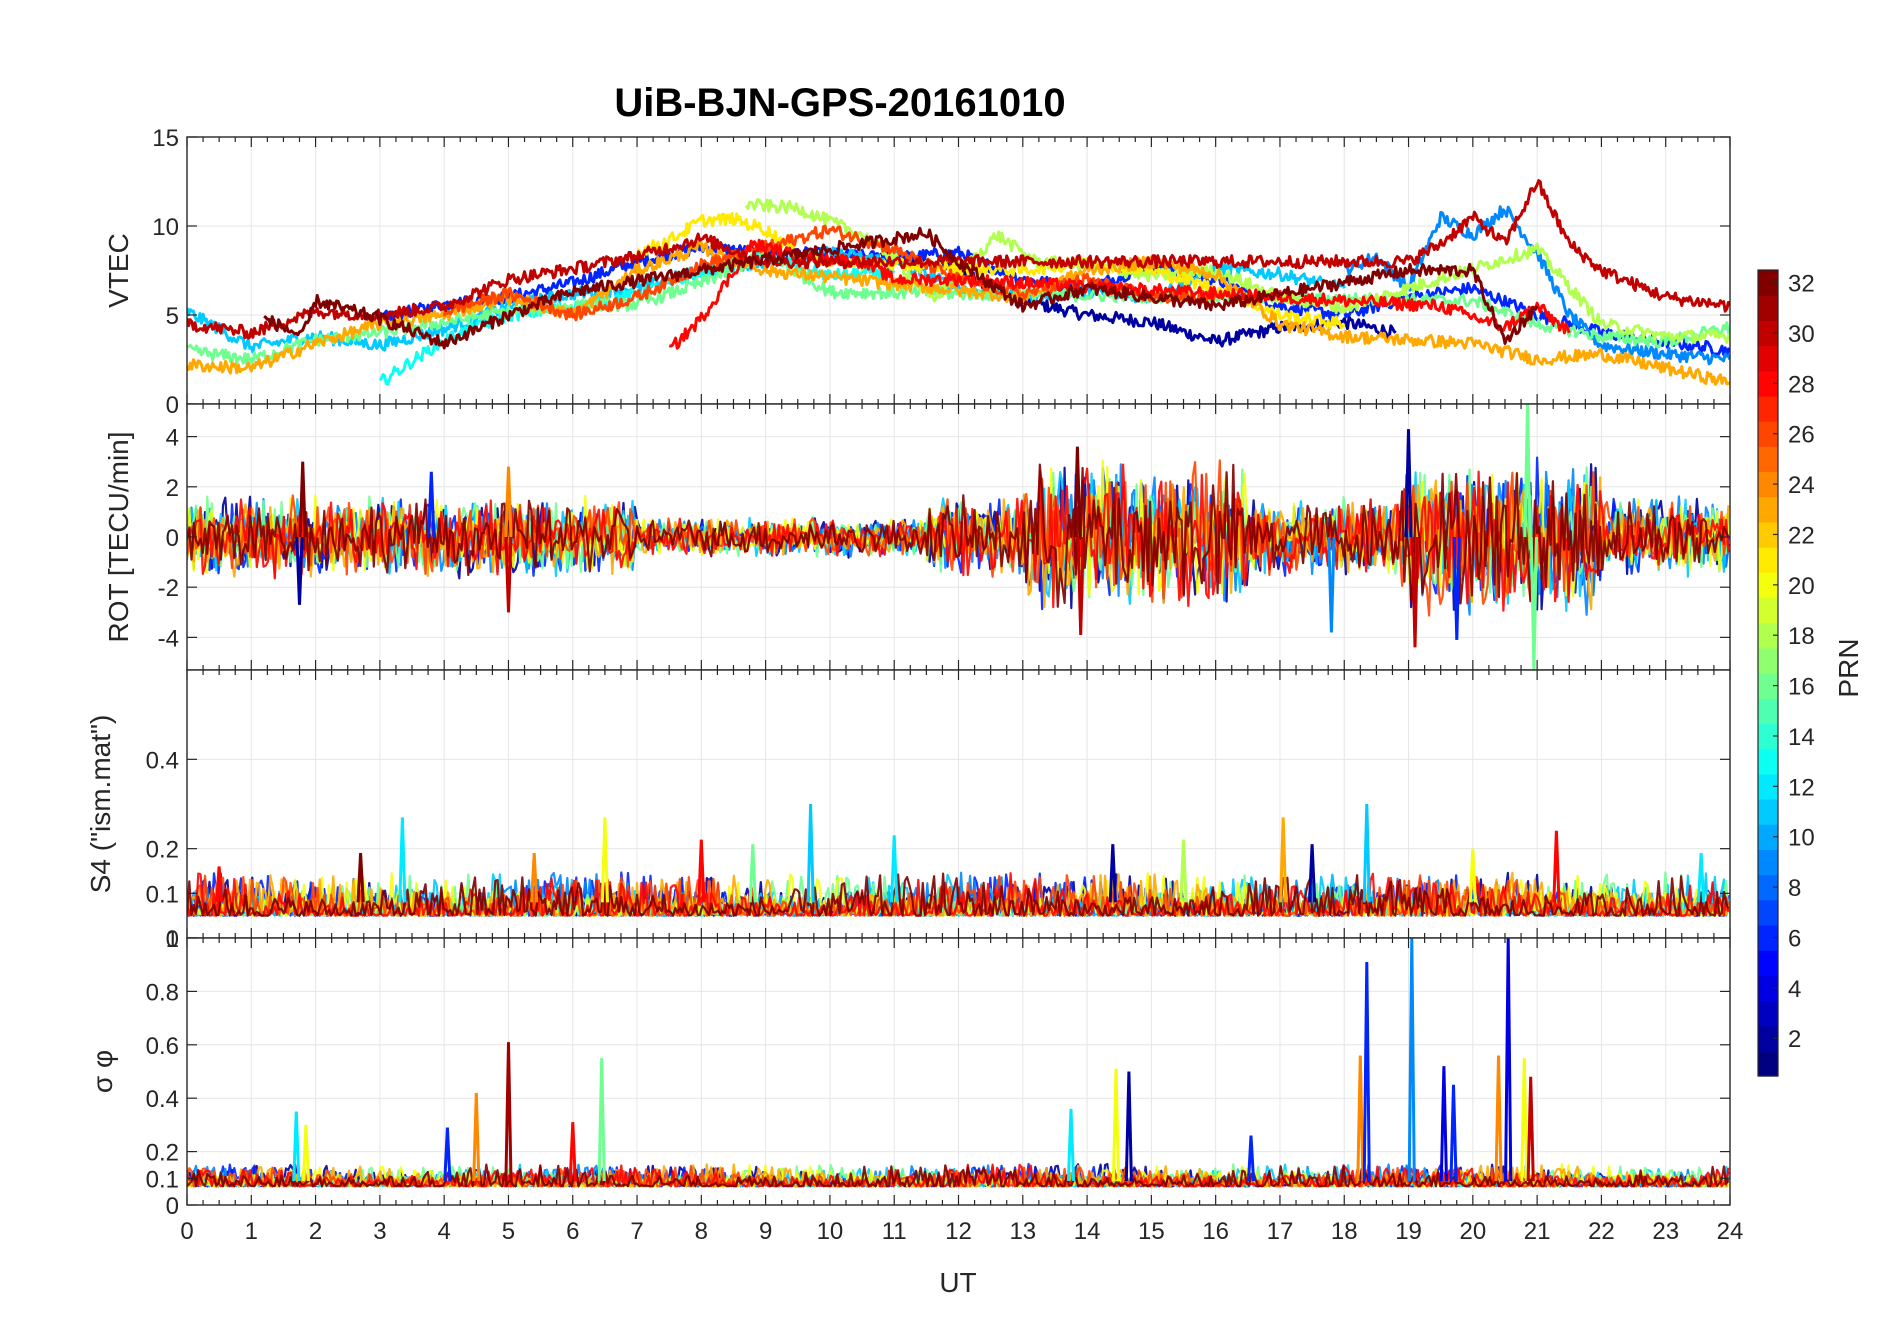 Image resolution: width=1902 pixels, height=1330 pixels. Describe the element at coordinates (1801, 636) in the screenshot. I see `colorbar-tick-label: 18` at that location.